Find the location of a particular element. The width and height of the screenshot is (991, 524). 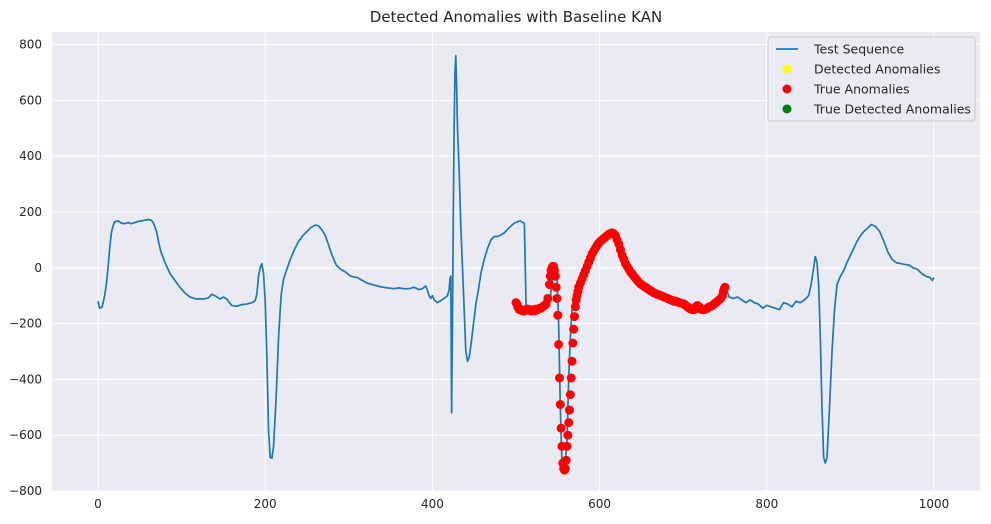

legend-label: True Detected Anomalies is located at coordinates (892, 109).